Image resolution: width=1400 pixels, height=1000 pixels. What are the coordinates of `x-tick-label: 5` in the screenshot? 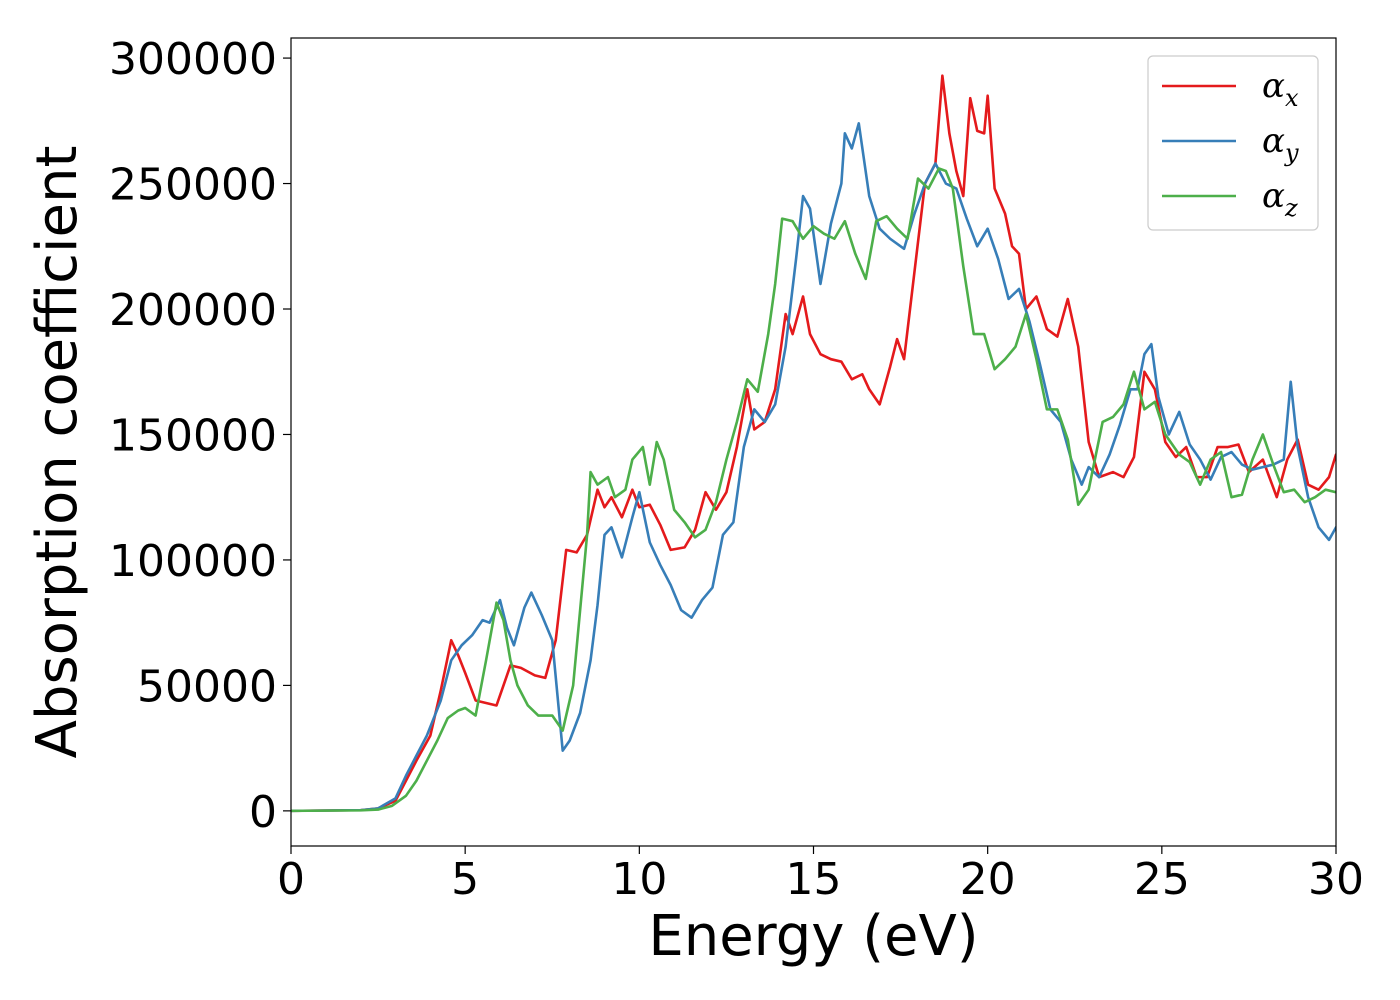 It's located at (465, 879).